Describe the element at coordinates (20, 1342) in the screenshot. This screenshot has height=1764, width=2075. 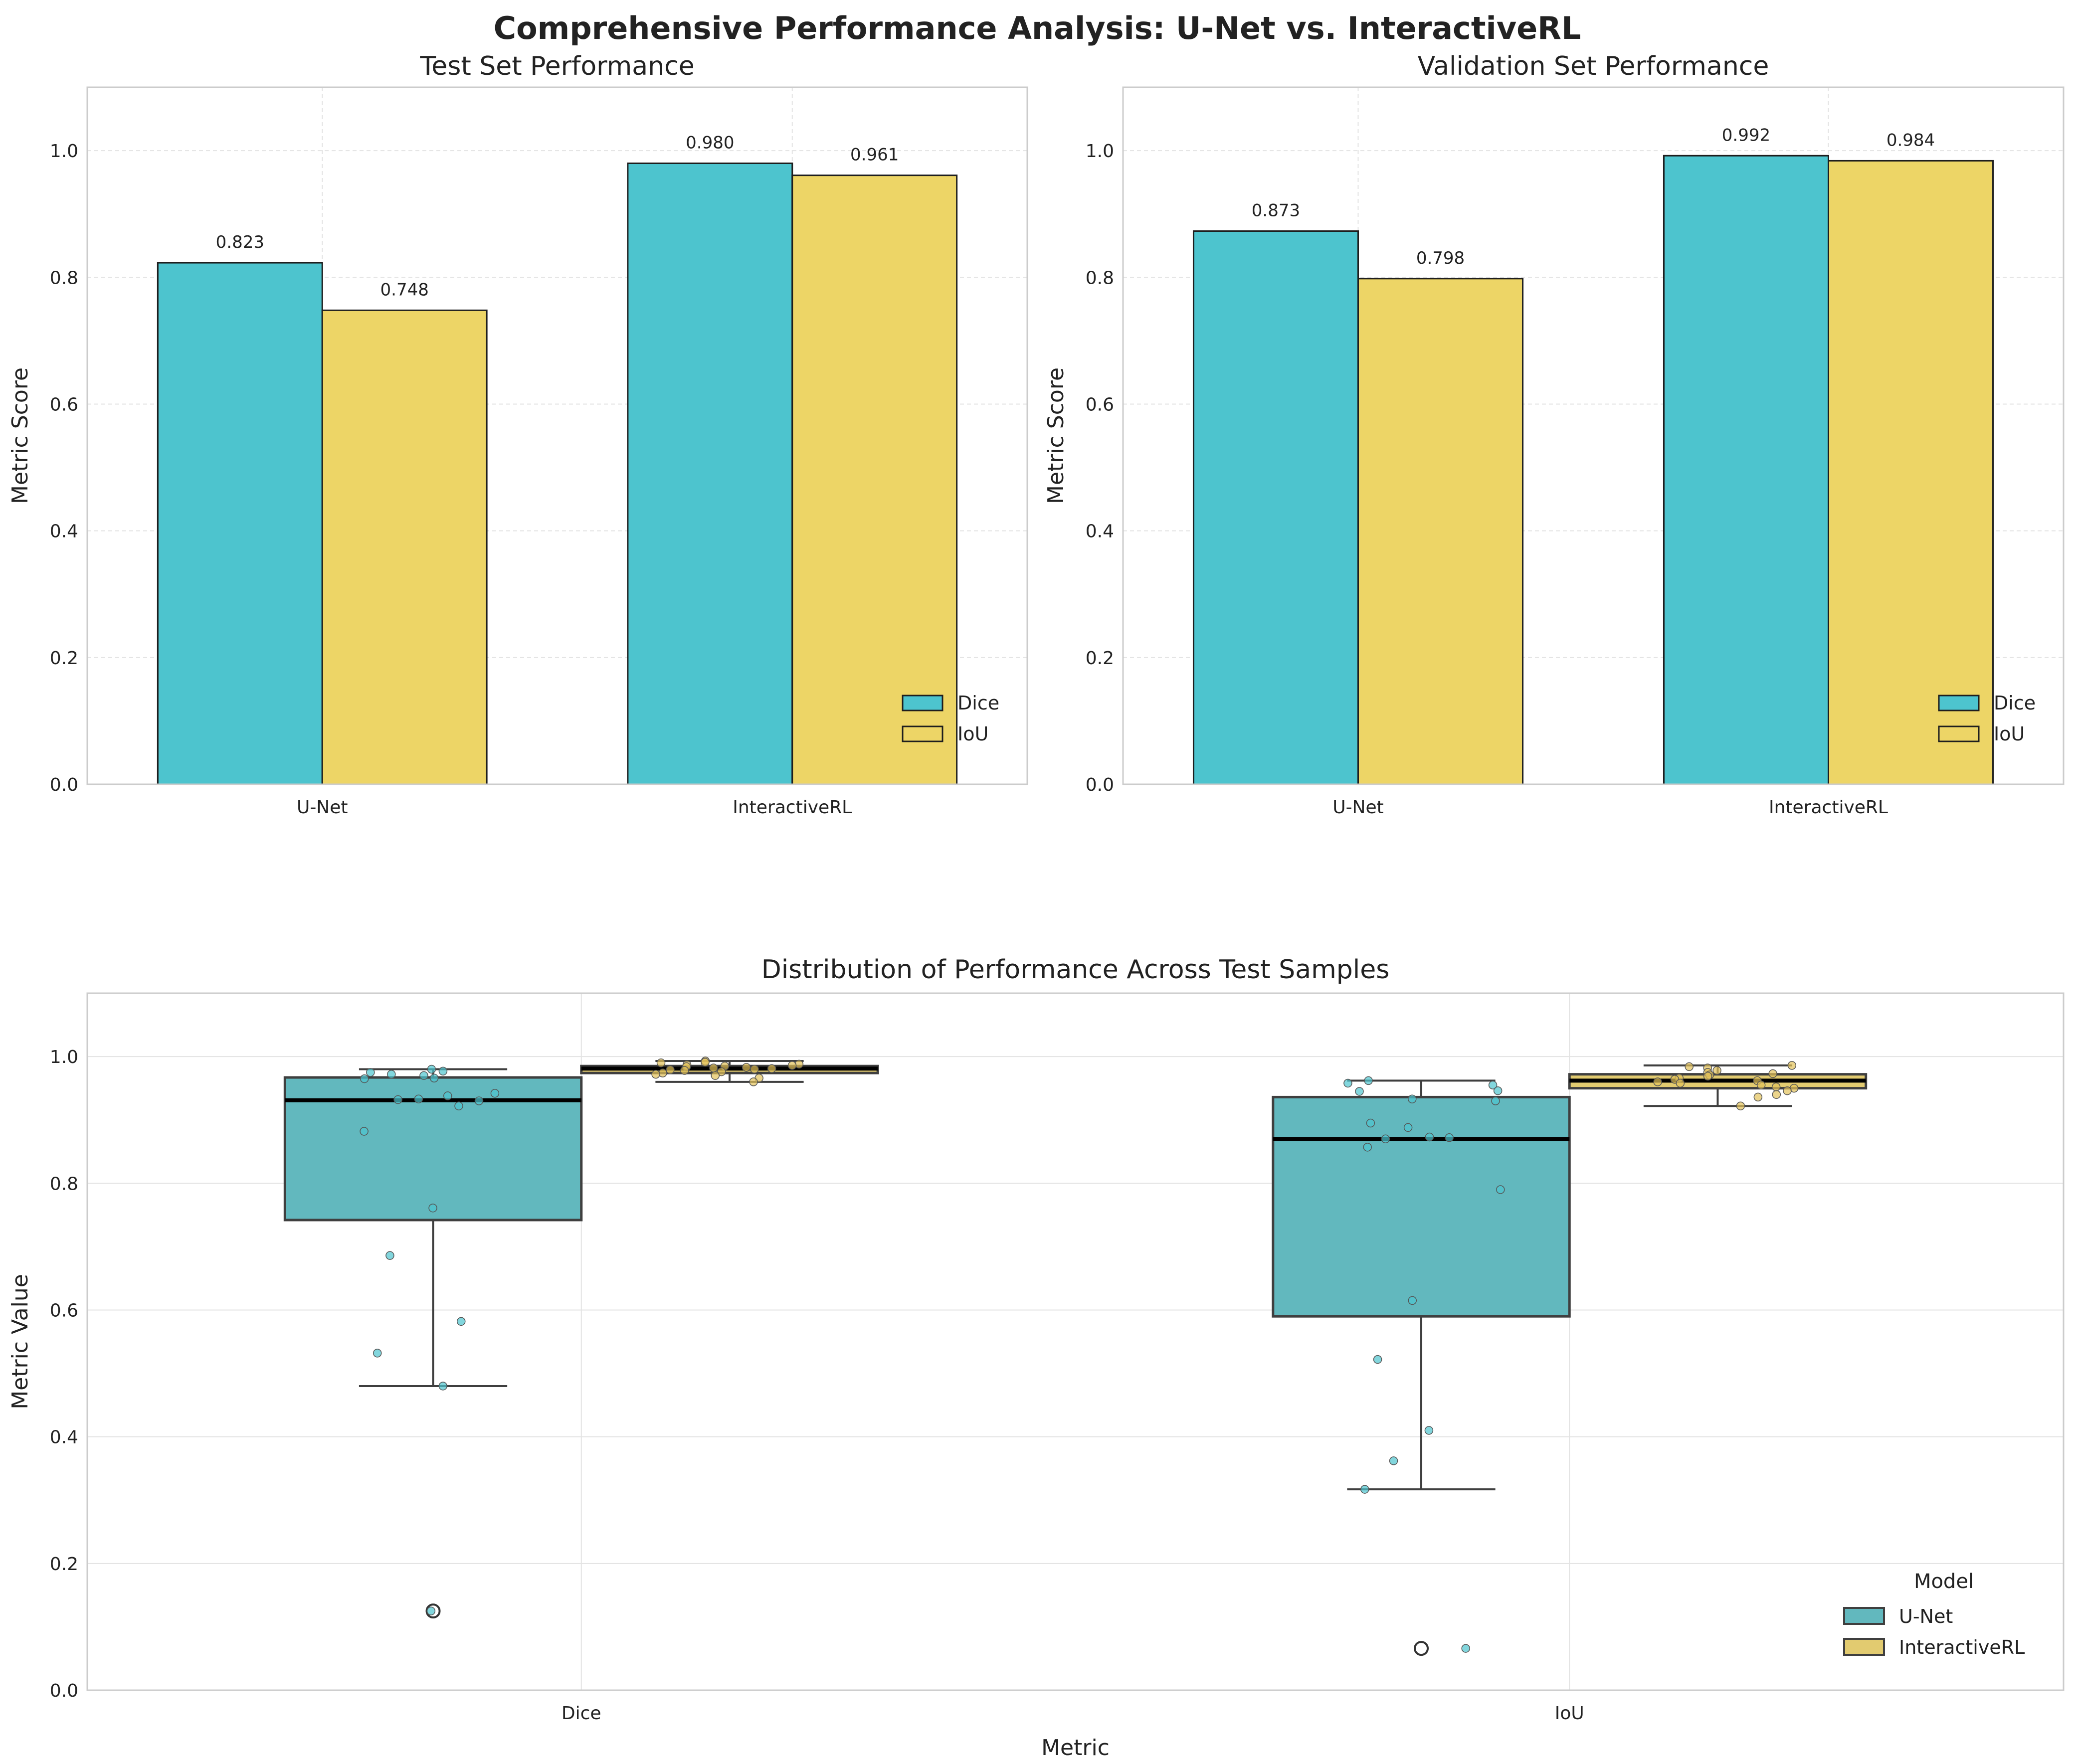
I see `y-axis-label: Metric Value` at that location.